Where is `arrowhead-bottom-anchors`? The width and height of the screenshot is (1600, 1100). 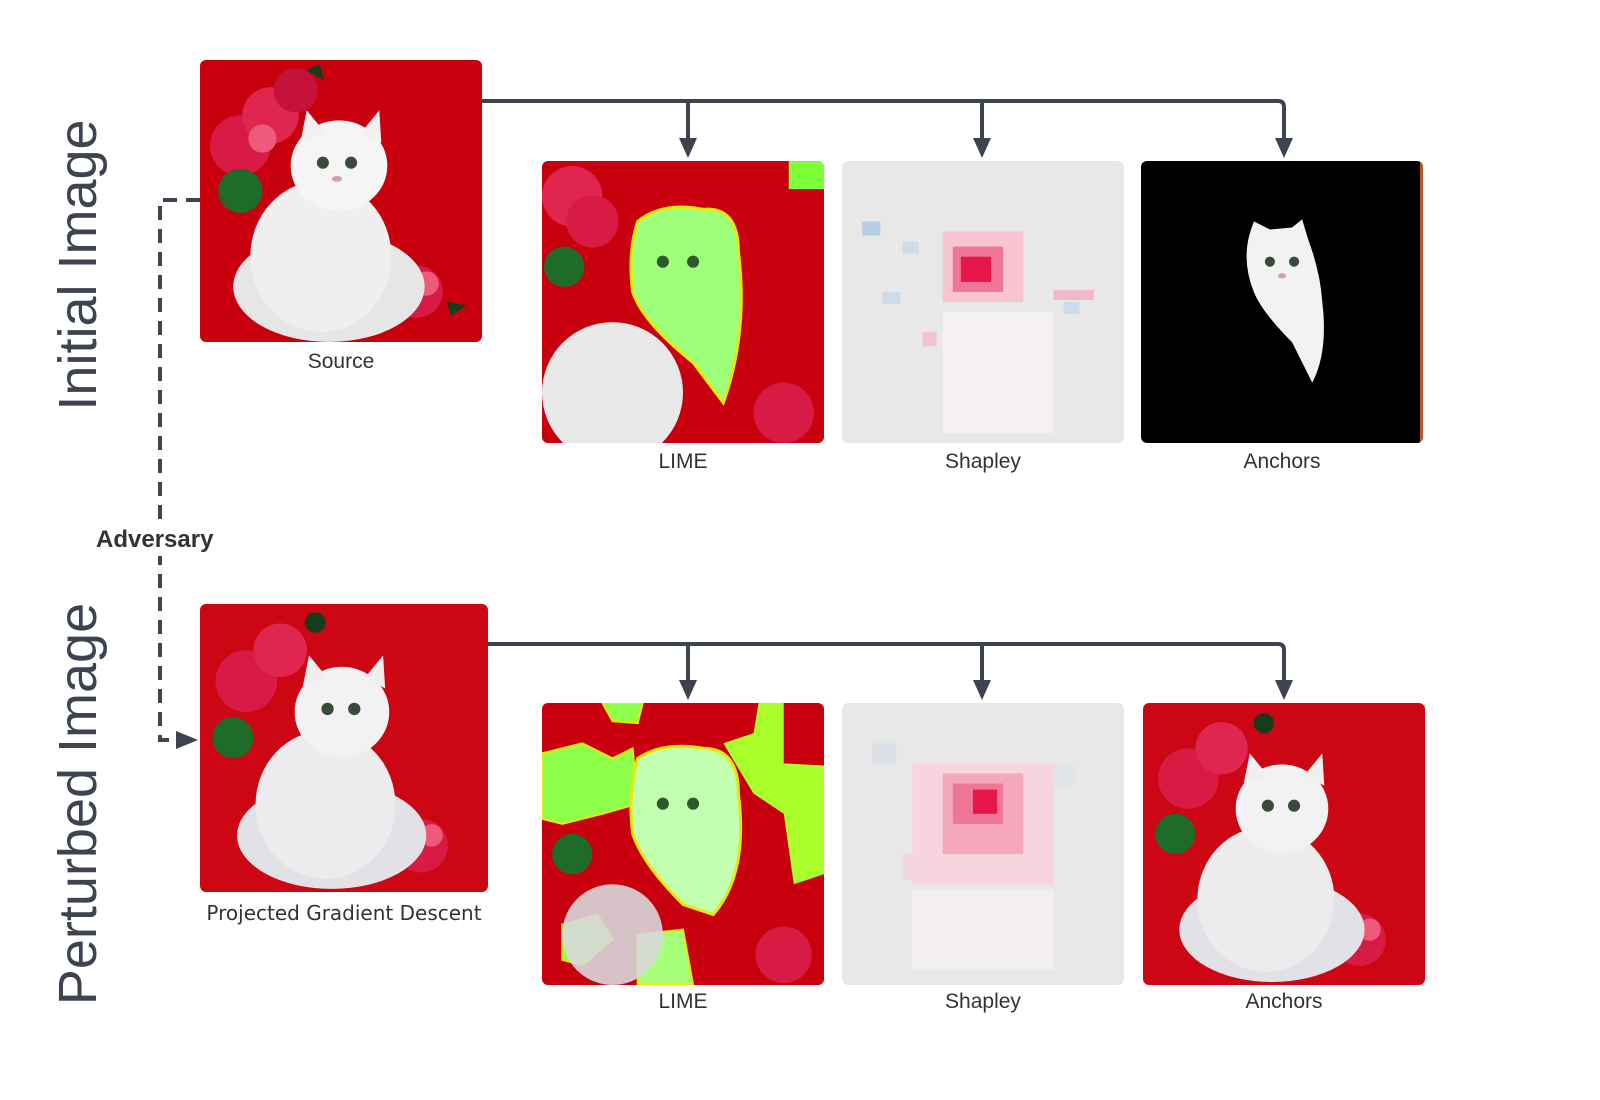
arrowhead-bottom-anchors is located at coordinates (1284, 690).